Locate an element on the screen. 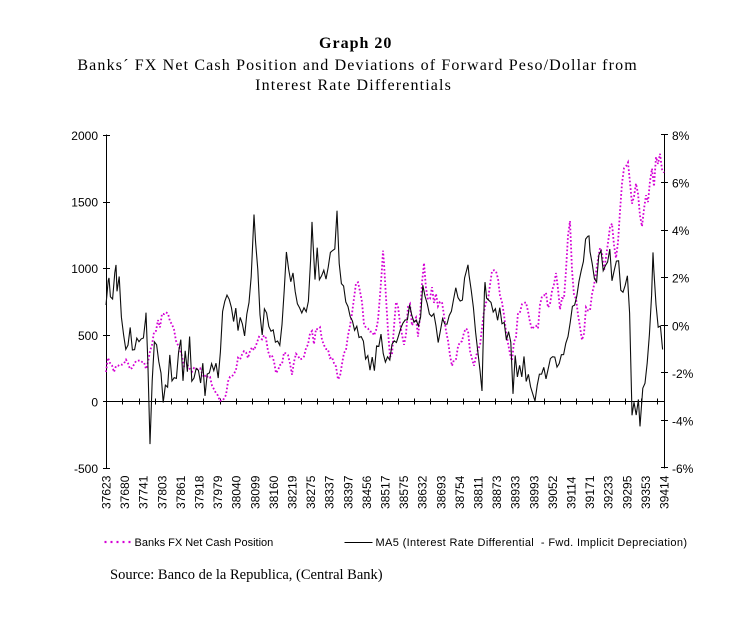 This screenshot has height=618, width=730. svg-text: 37861 is located at coordinates (181, 492).